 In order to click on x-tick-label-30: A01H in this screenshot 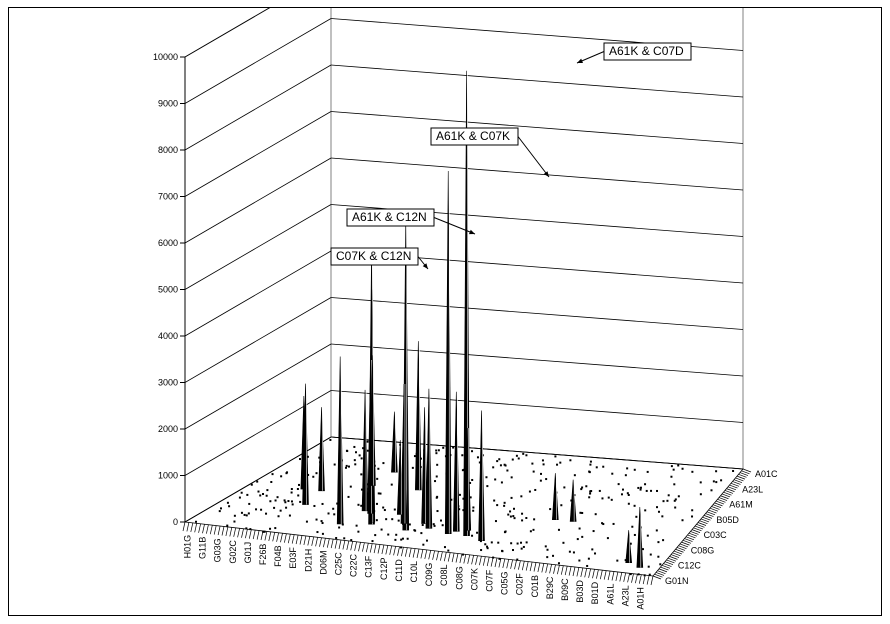, I will do `click(640, 598)`.